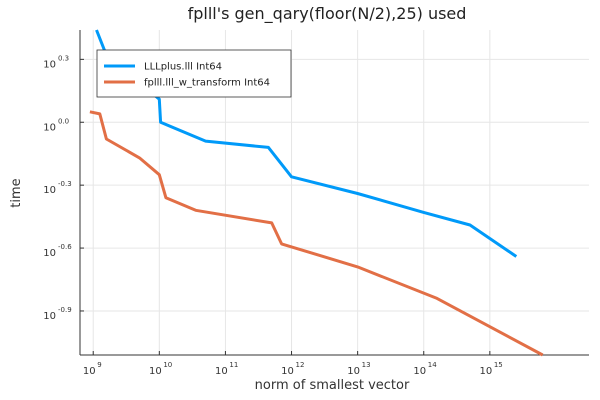 This screenshot has width=600, height=400. What do you see at coordinates (300, 365) in the screenshot?
I see `x-tick-label-exp: 12` at bounding box center [300, 365].